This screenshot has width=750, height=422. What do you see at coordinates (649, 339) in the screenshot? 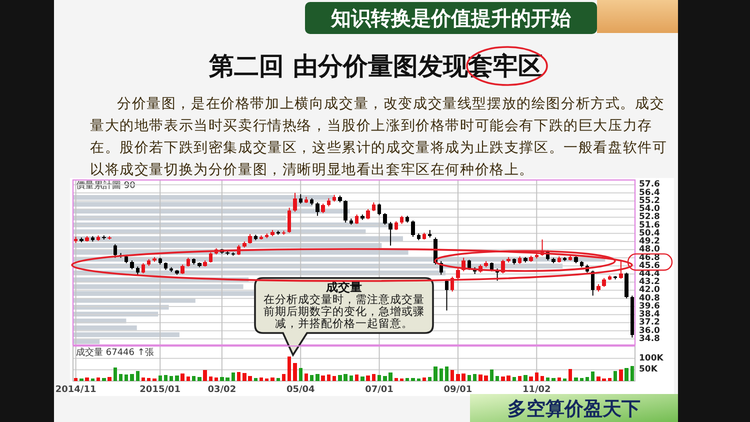
I see `y-tick-label: 34.8` at bounding box center [649, 339].